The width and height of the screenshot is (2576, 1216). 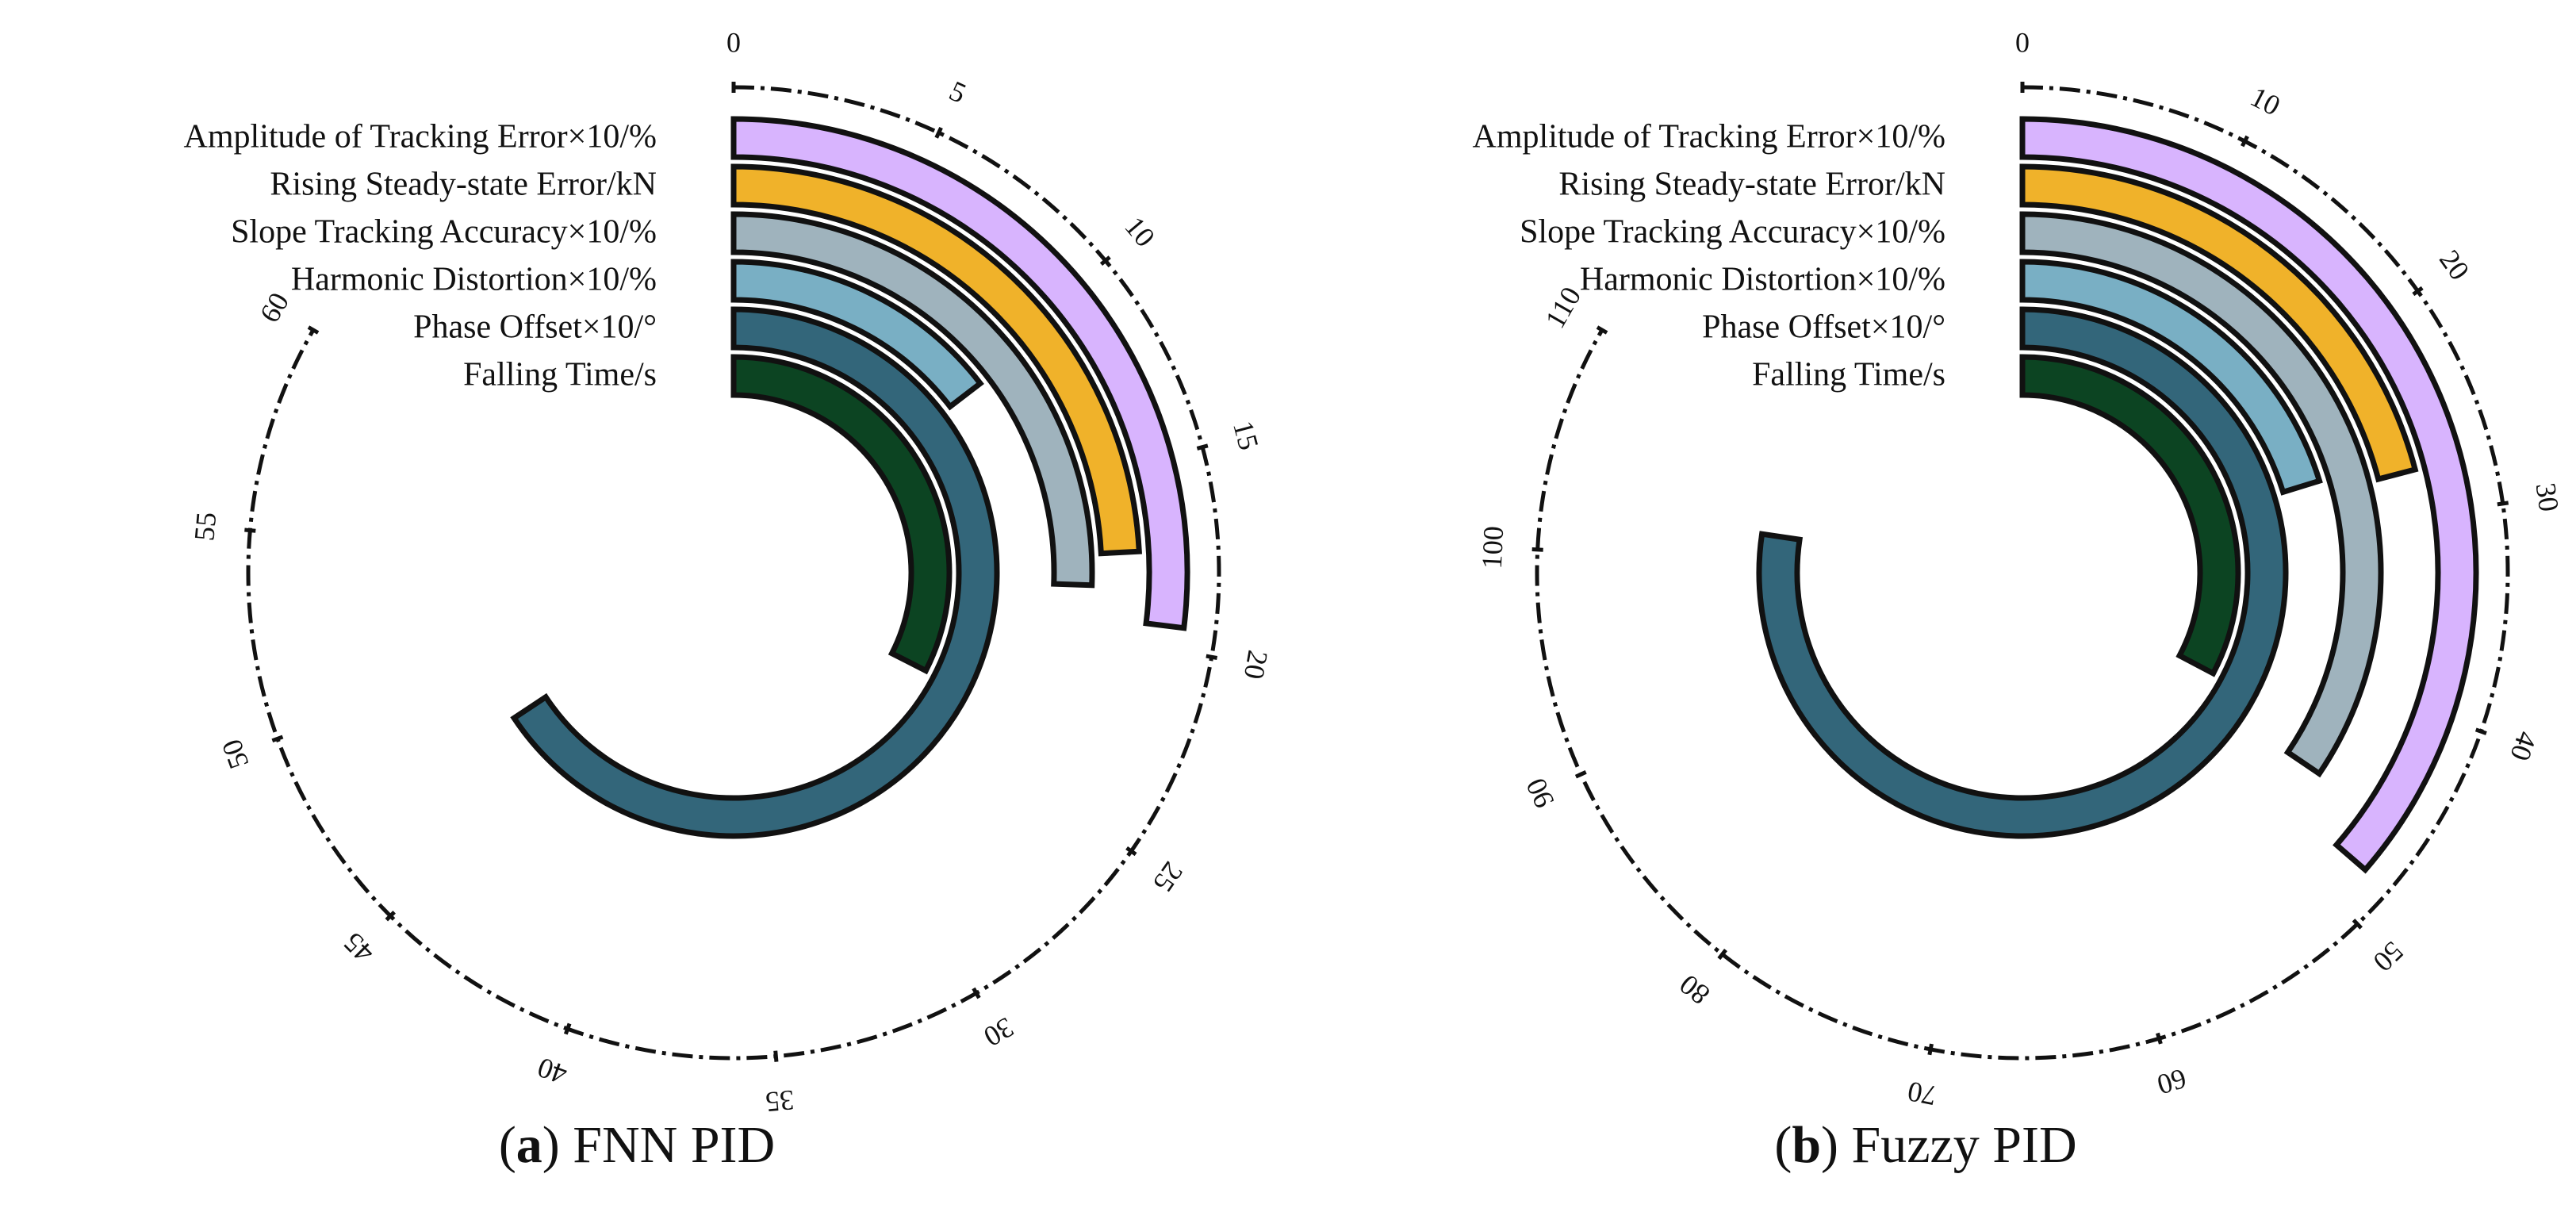 What do you see at coordinates (1168, 877) in the screenshot?
I see `axis-tick-label: 25` at bounding box center [1168, 877].